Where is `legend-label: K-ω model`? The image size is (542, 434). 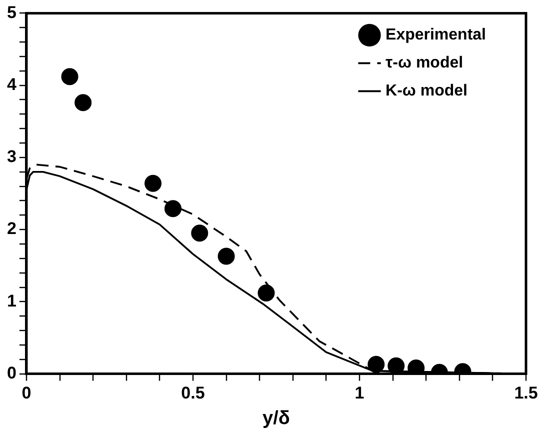
legend-label: K-ω model is located at coordinates (427, 91).